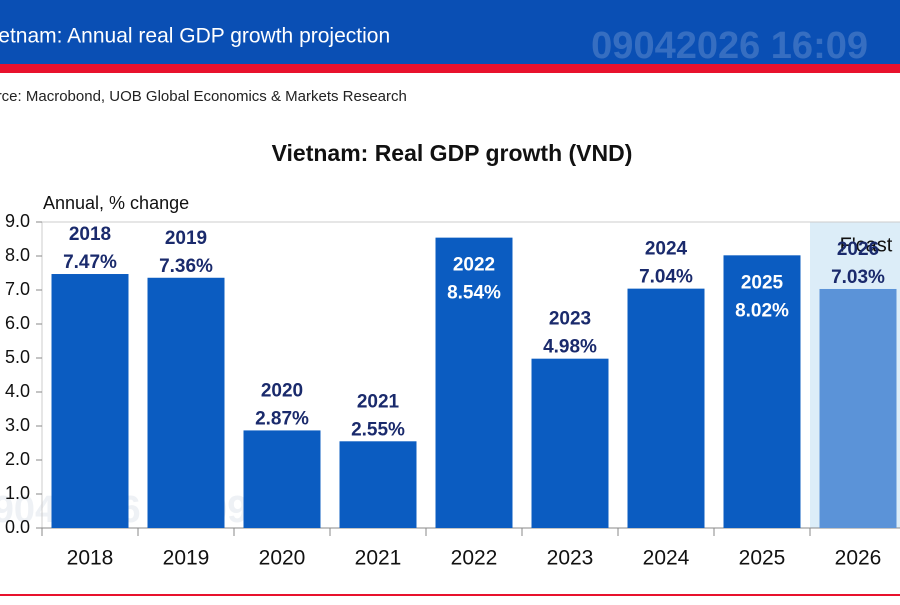  What do you see at coordinates (17, 357) in the screenshot?
I see `y-tick-label: 5.0` at bounding box center [17, 357].